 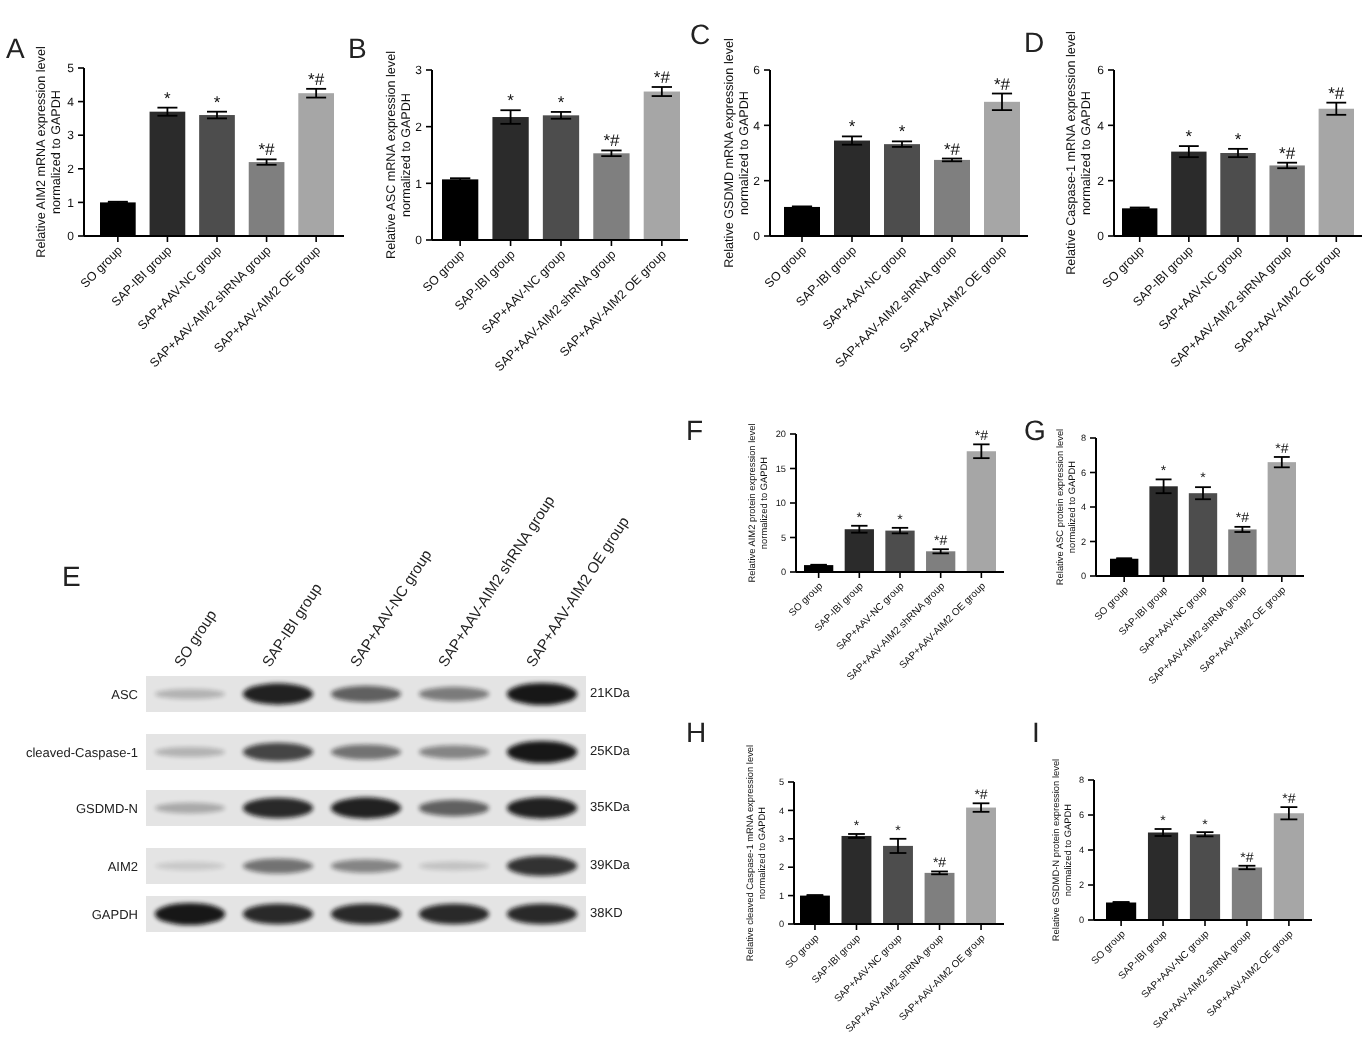 I want to click on chart-title: B, so click(x=357, y=48).